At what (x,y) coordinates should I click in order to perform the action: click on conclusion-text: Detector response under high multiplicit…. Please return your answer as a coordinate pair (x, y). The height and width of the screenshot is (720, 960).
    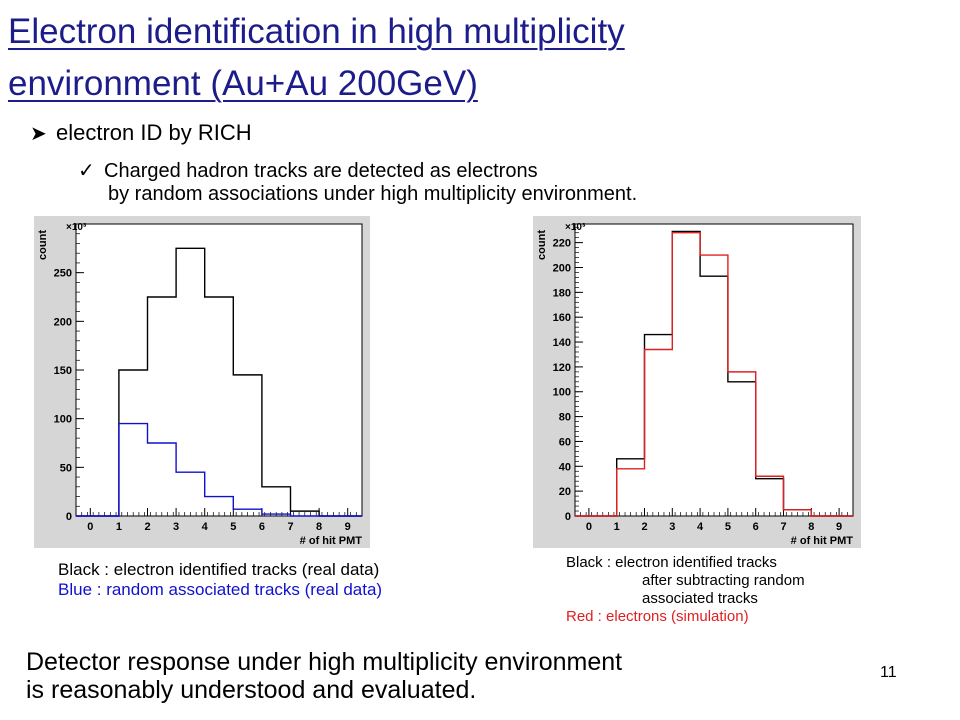
    Looking at the image, I should click on (436, 676).